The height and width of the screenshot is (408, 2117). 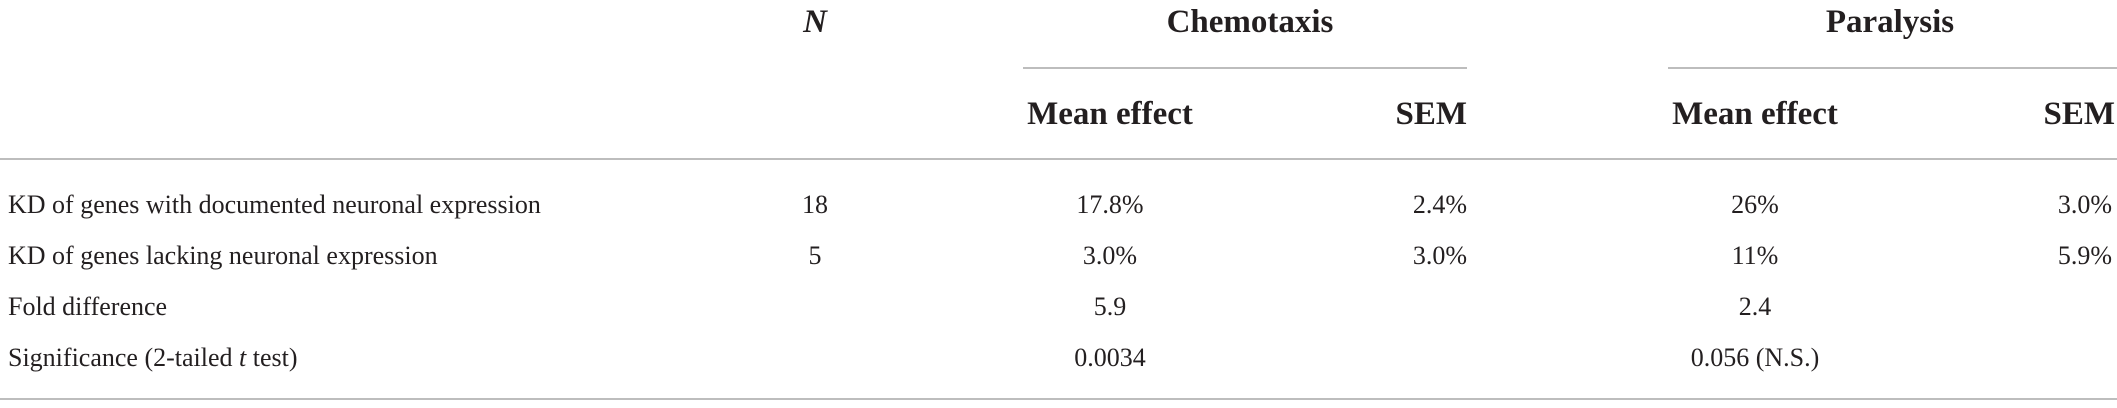 I want to click on row-chemotaxis-sem: 3.0%, so click(x=1439, y=255).